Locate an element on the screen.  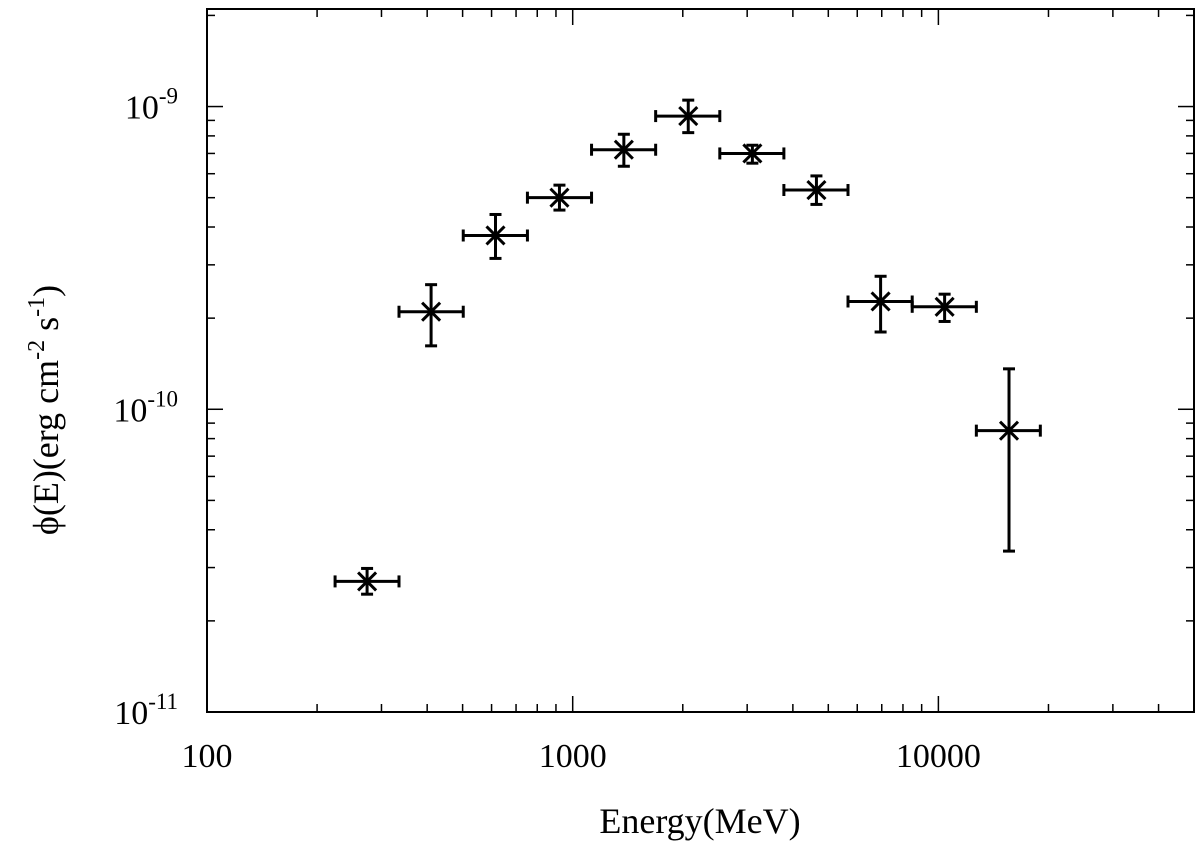
y-tick-label: 10-11 is located at coordinates (146, 710).